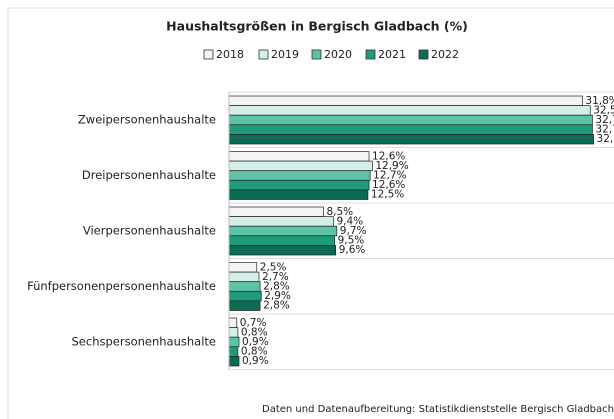  I want to click on value-label: 9,5%, so click(351, 241).